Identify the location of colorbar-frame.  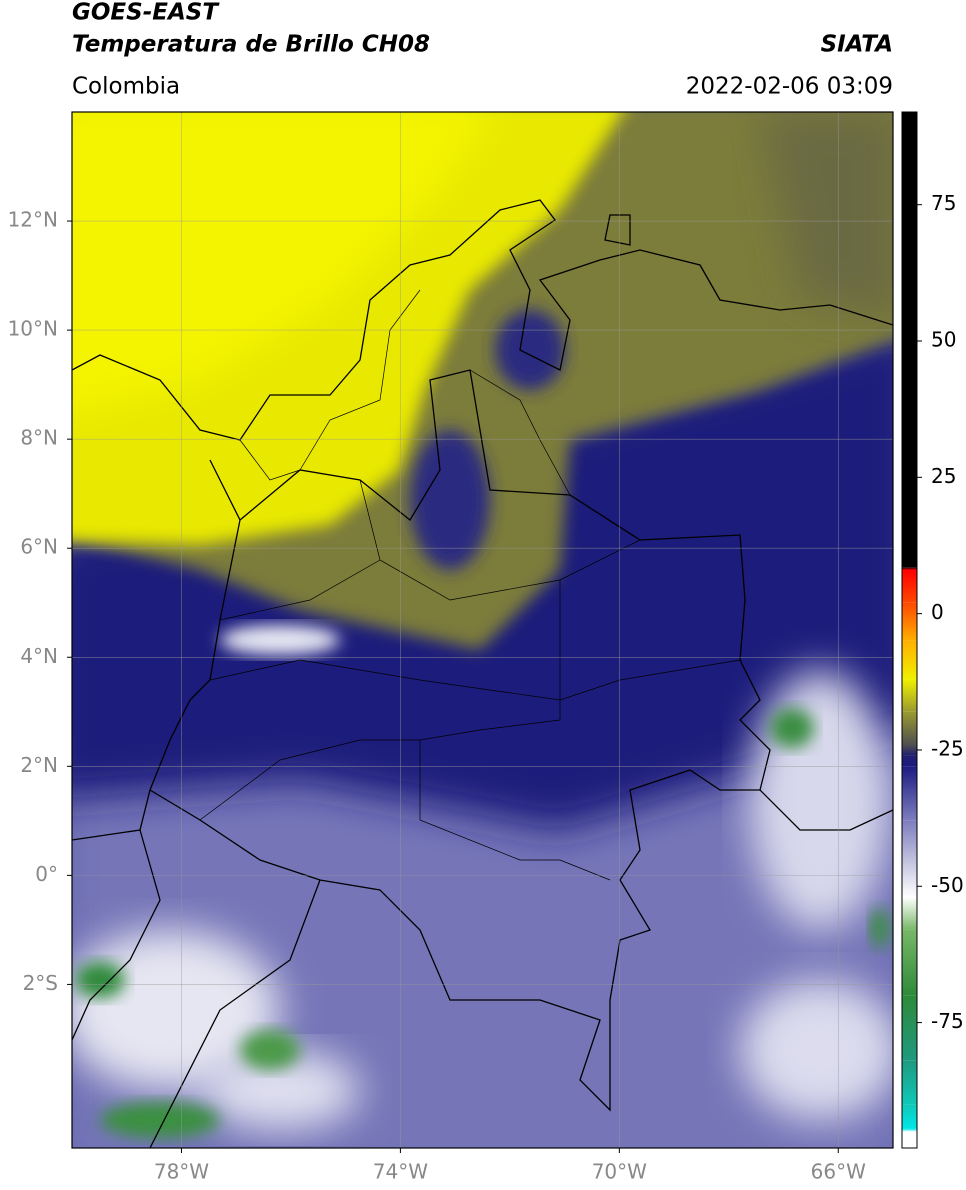
(909, 630).